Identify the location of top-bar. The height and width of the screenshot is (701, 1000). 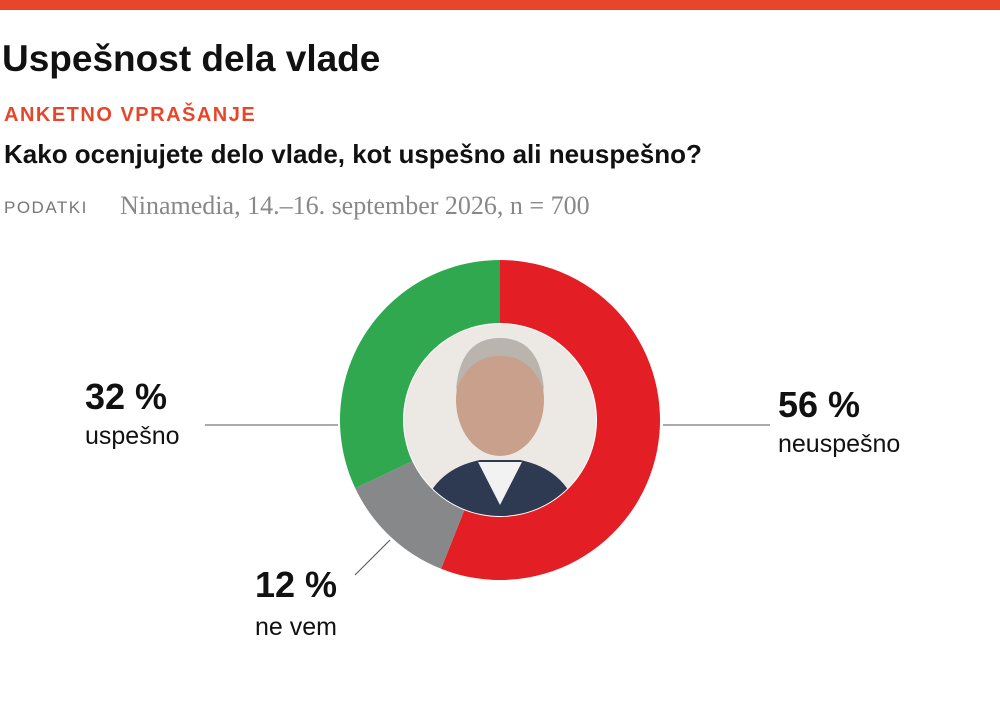
(500, 5).